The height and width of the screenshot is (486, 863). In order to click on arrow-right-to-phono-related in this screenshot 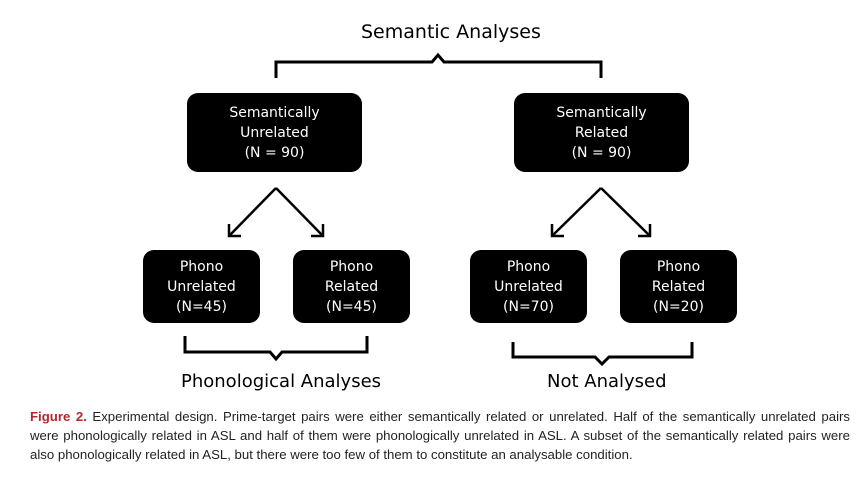, I will do `click(625, 212)`.